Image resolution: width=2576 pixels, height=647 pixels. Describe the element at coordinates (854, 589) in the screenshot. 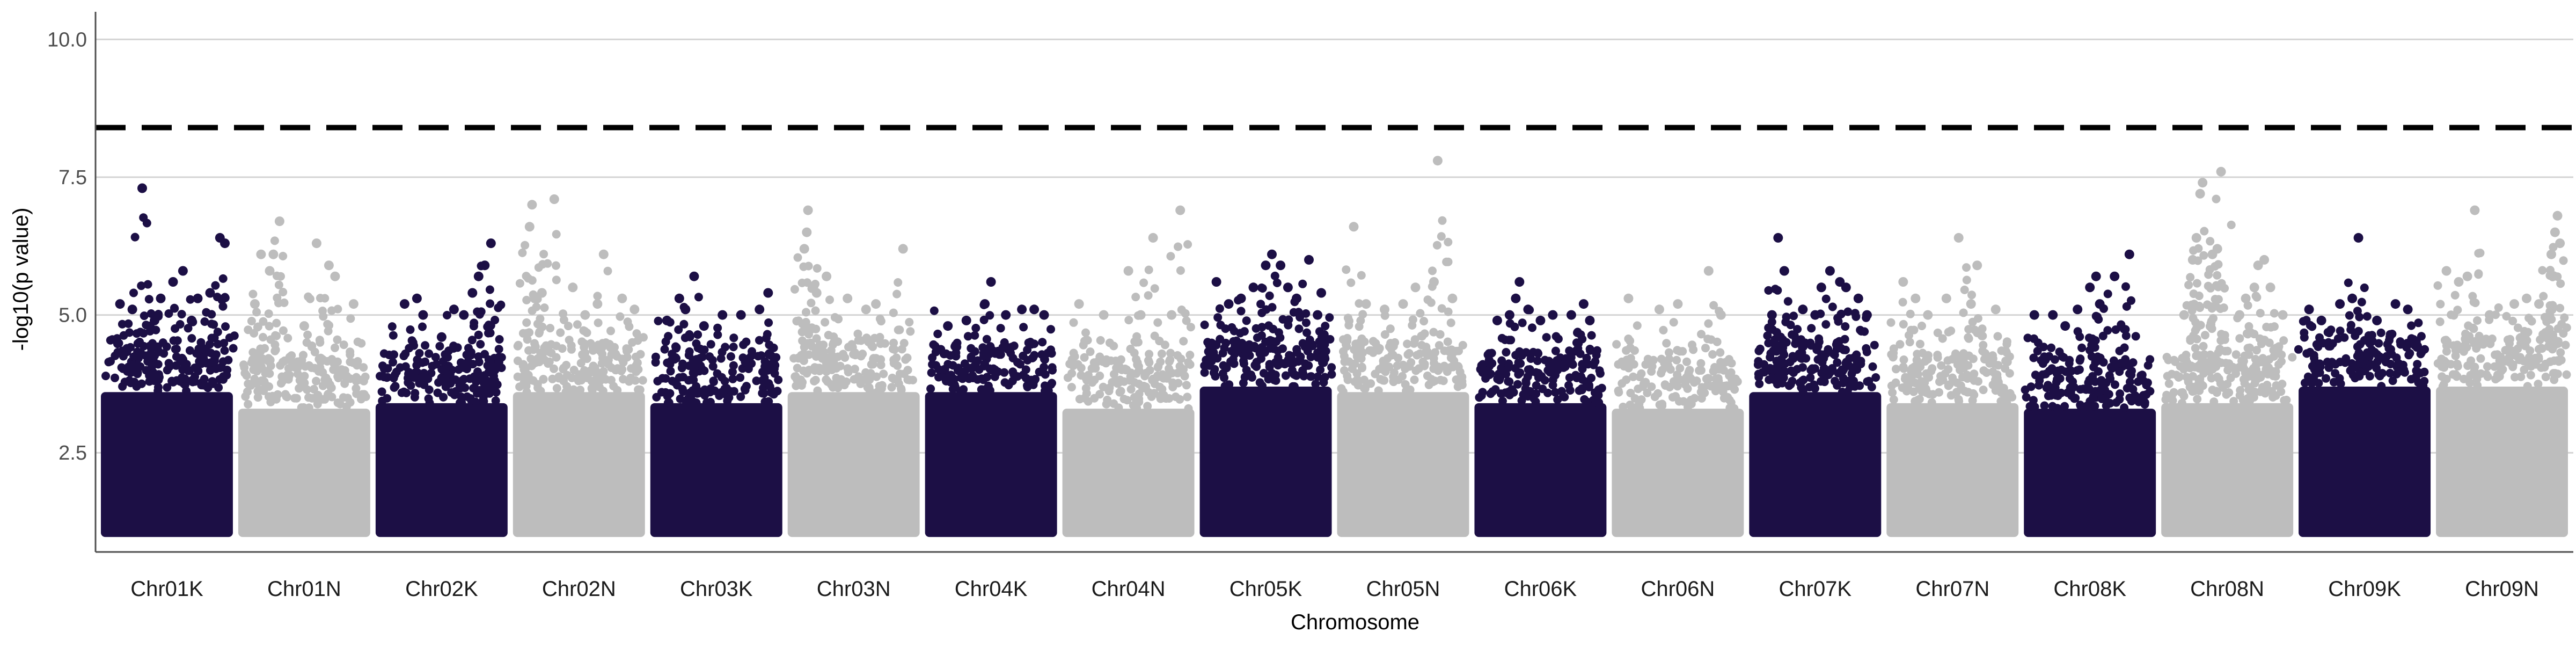

I see `x-tick-label: Chr03N` at that location.